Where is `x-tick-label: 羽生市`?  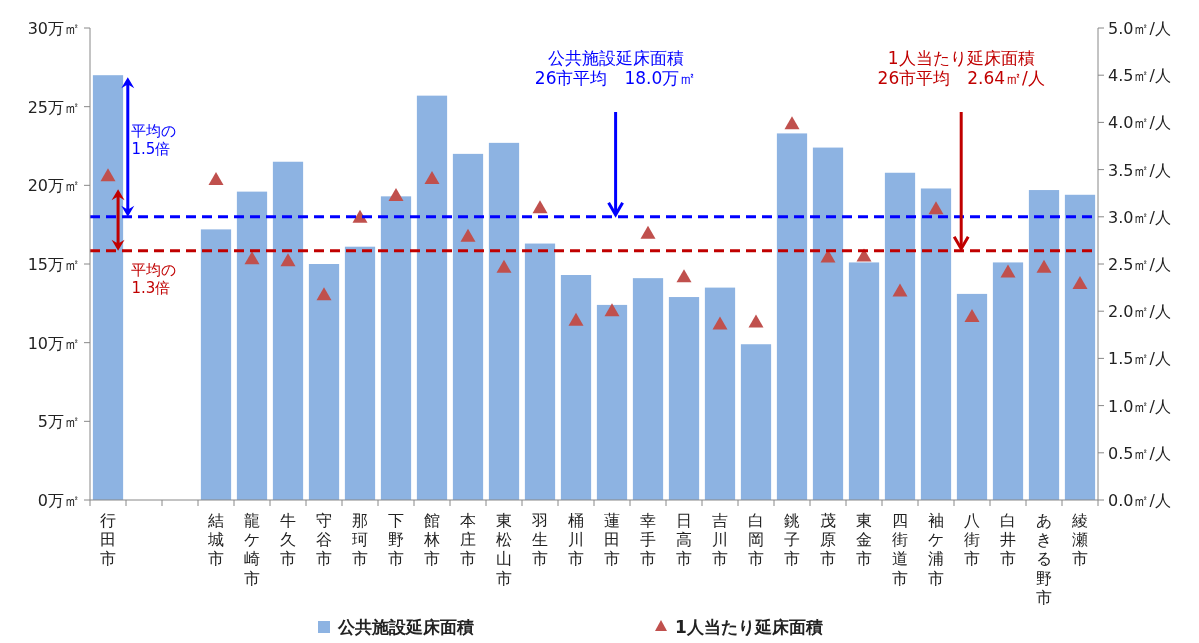 x-tick-label: 羽生市 is located at coordinates (539, 540).